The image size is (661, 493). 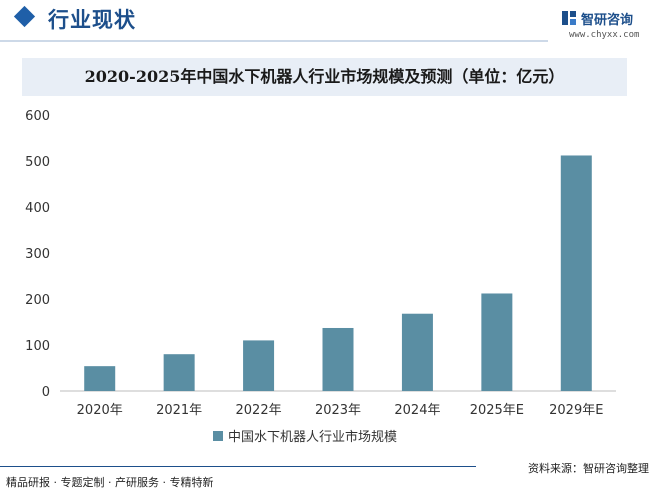 What do you see at coordinates (607, 20) in the screenshot?
I see `logo-text: 智研咨询` at bounding box center [607, 20].